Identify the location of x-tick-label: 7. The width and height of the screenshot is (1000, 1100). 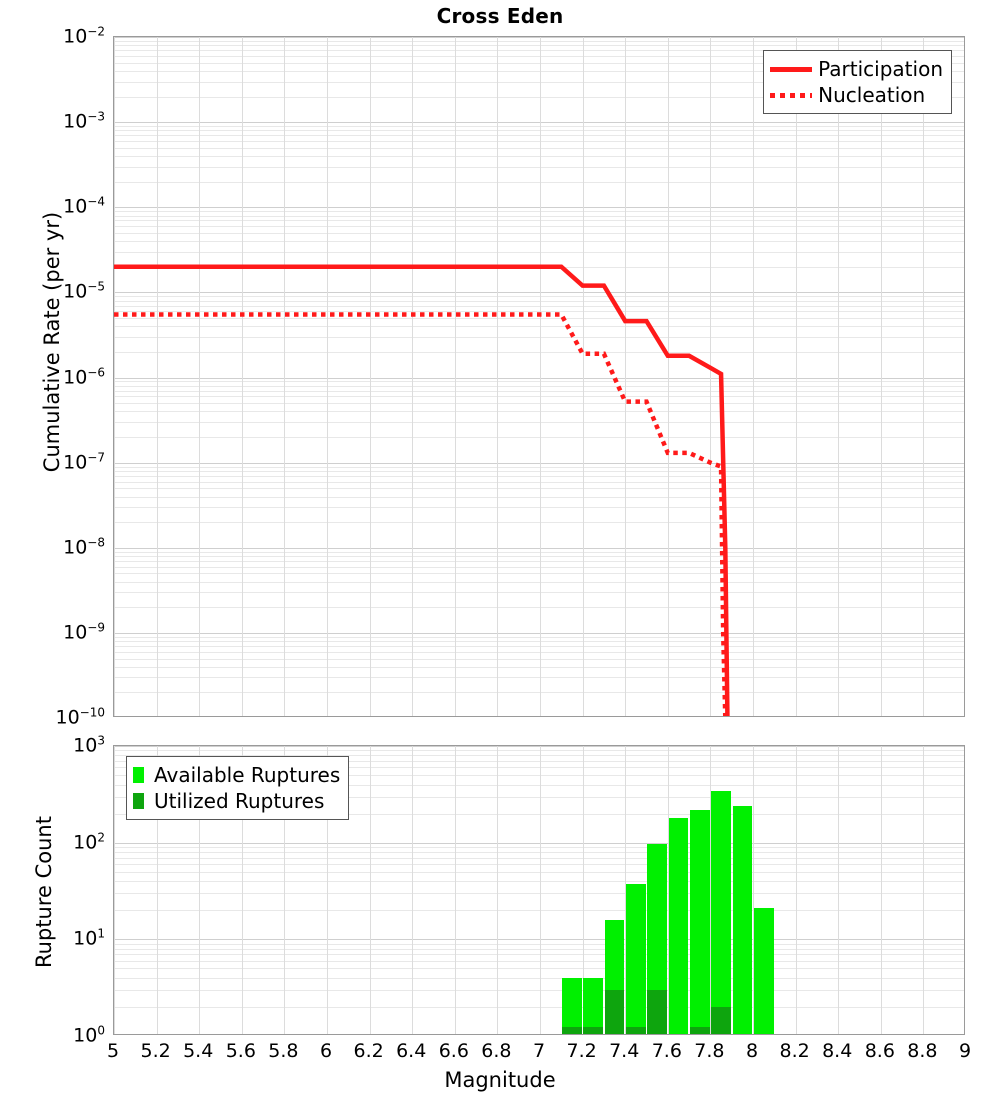
(539, 1051).